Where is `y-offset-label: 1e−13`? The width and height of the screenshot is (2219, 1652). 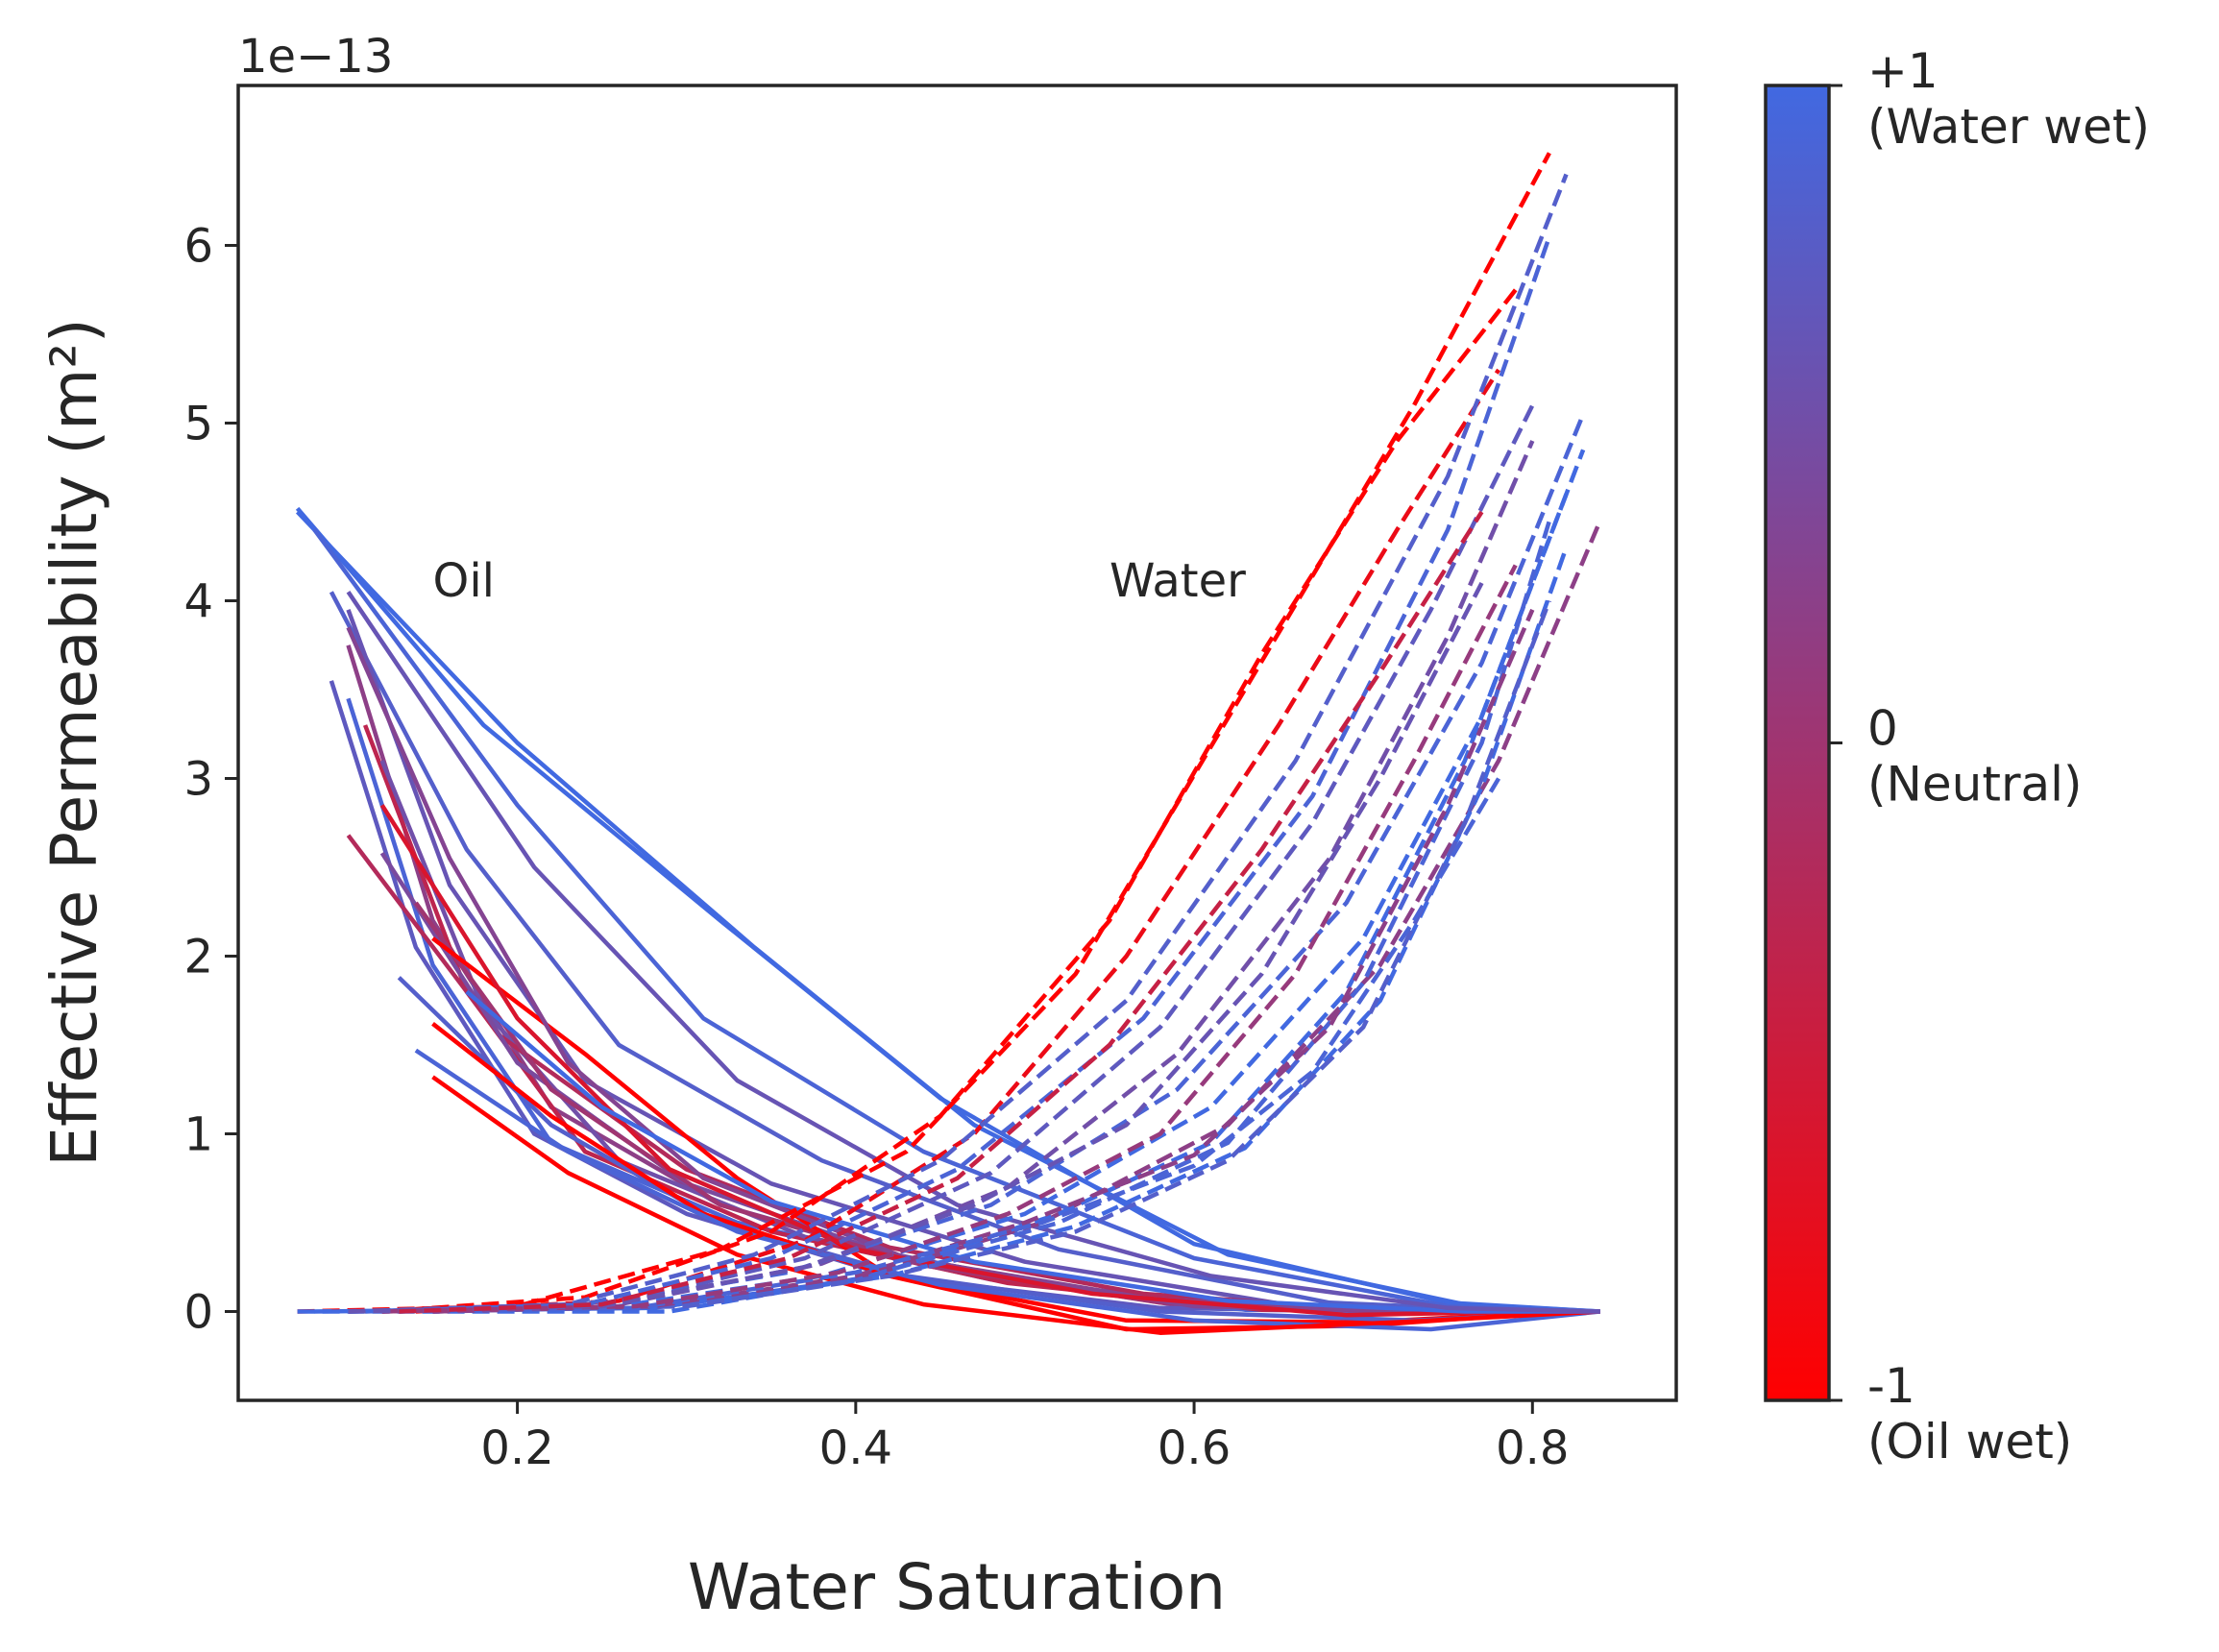
y-offset-label: 1e−13 is located at coordinates (315, 57).